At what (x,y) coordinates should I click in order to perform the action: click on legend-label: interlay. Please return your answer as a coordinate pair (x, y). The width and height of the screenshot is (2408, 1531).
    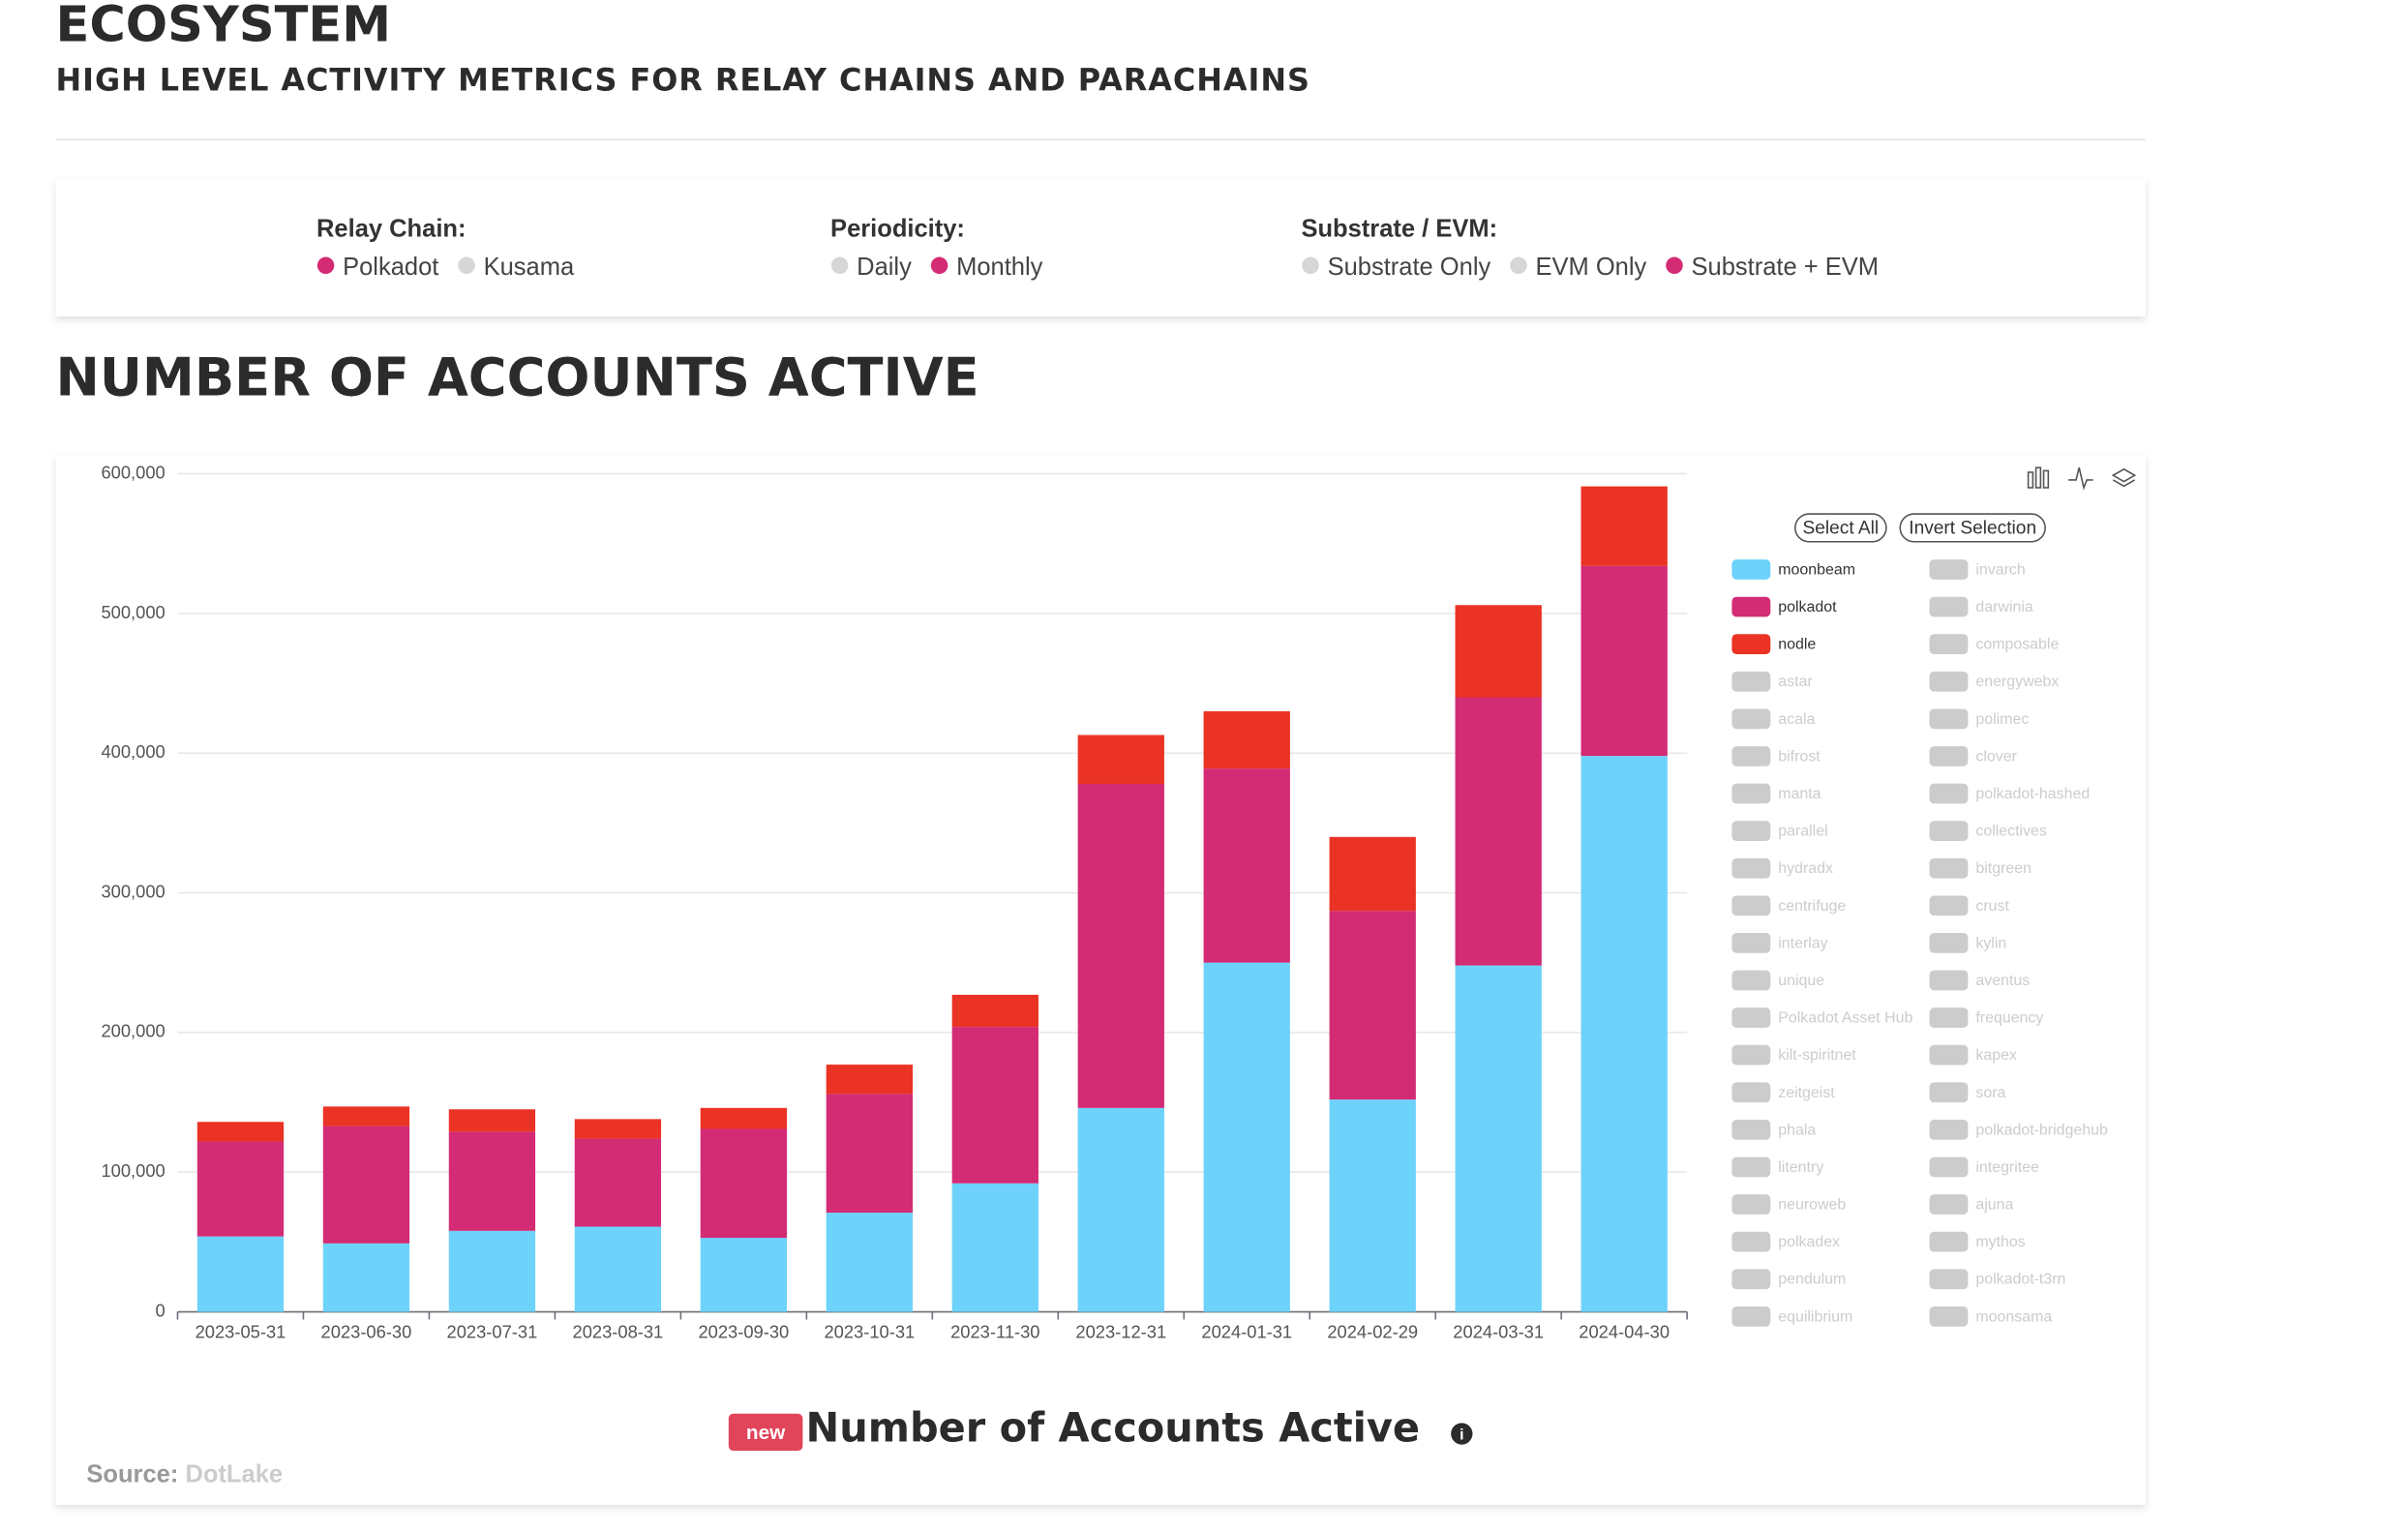
    Looking at the image, I should click on (1802, 943).